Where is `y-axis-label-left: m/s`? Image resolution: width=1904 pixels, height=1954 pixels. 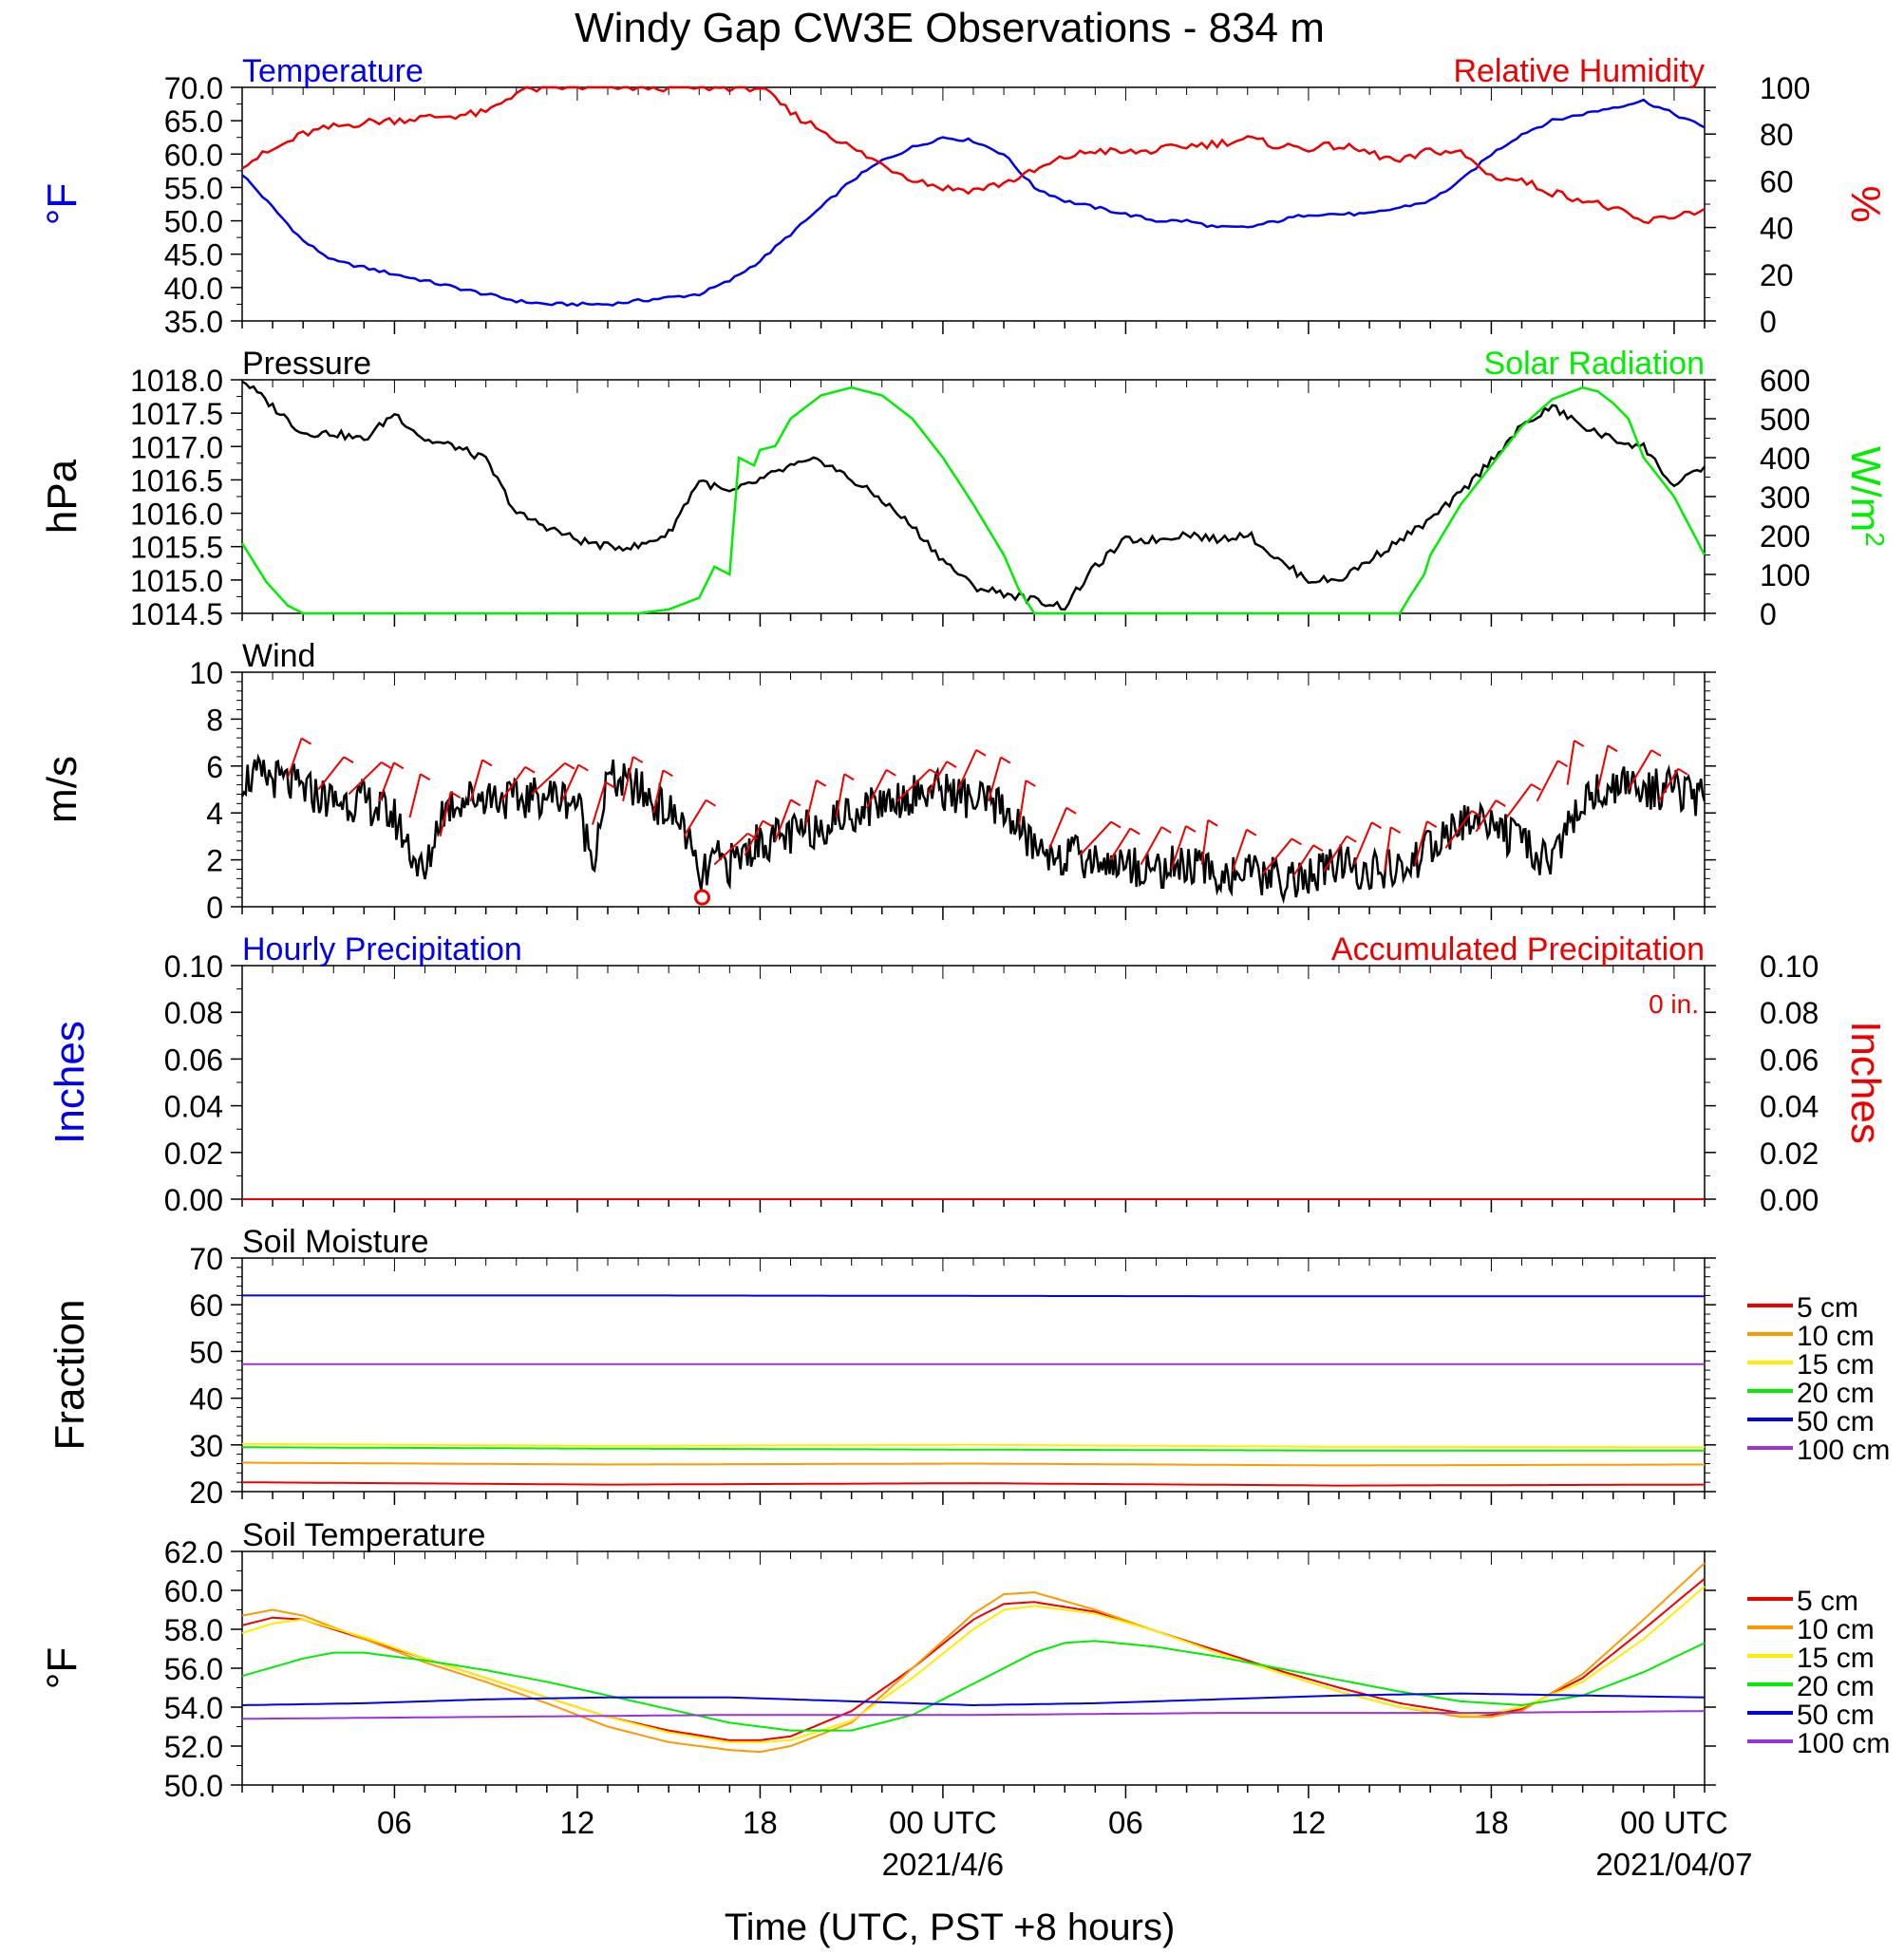 y-axis-label-left: m/s is located at coordinates (62, 789).